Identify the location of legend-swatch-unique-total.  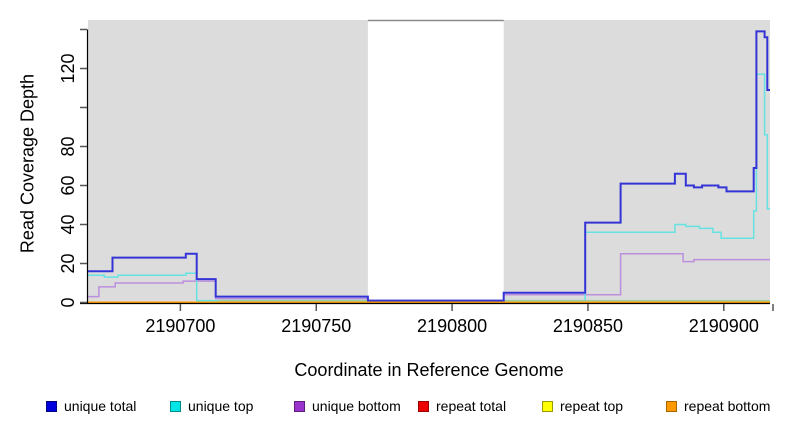
(51, 406).